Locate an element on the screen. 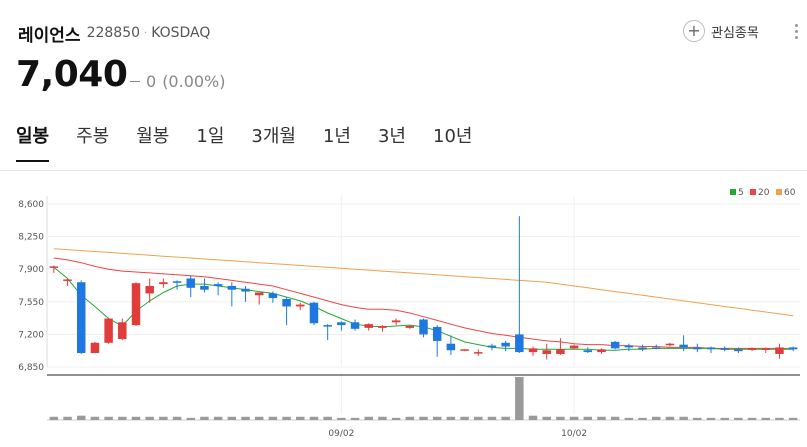 The width and height of the screenshot is (807, 447). price-change: 0 (0.00%) is located at coordinates (178, 81).